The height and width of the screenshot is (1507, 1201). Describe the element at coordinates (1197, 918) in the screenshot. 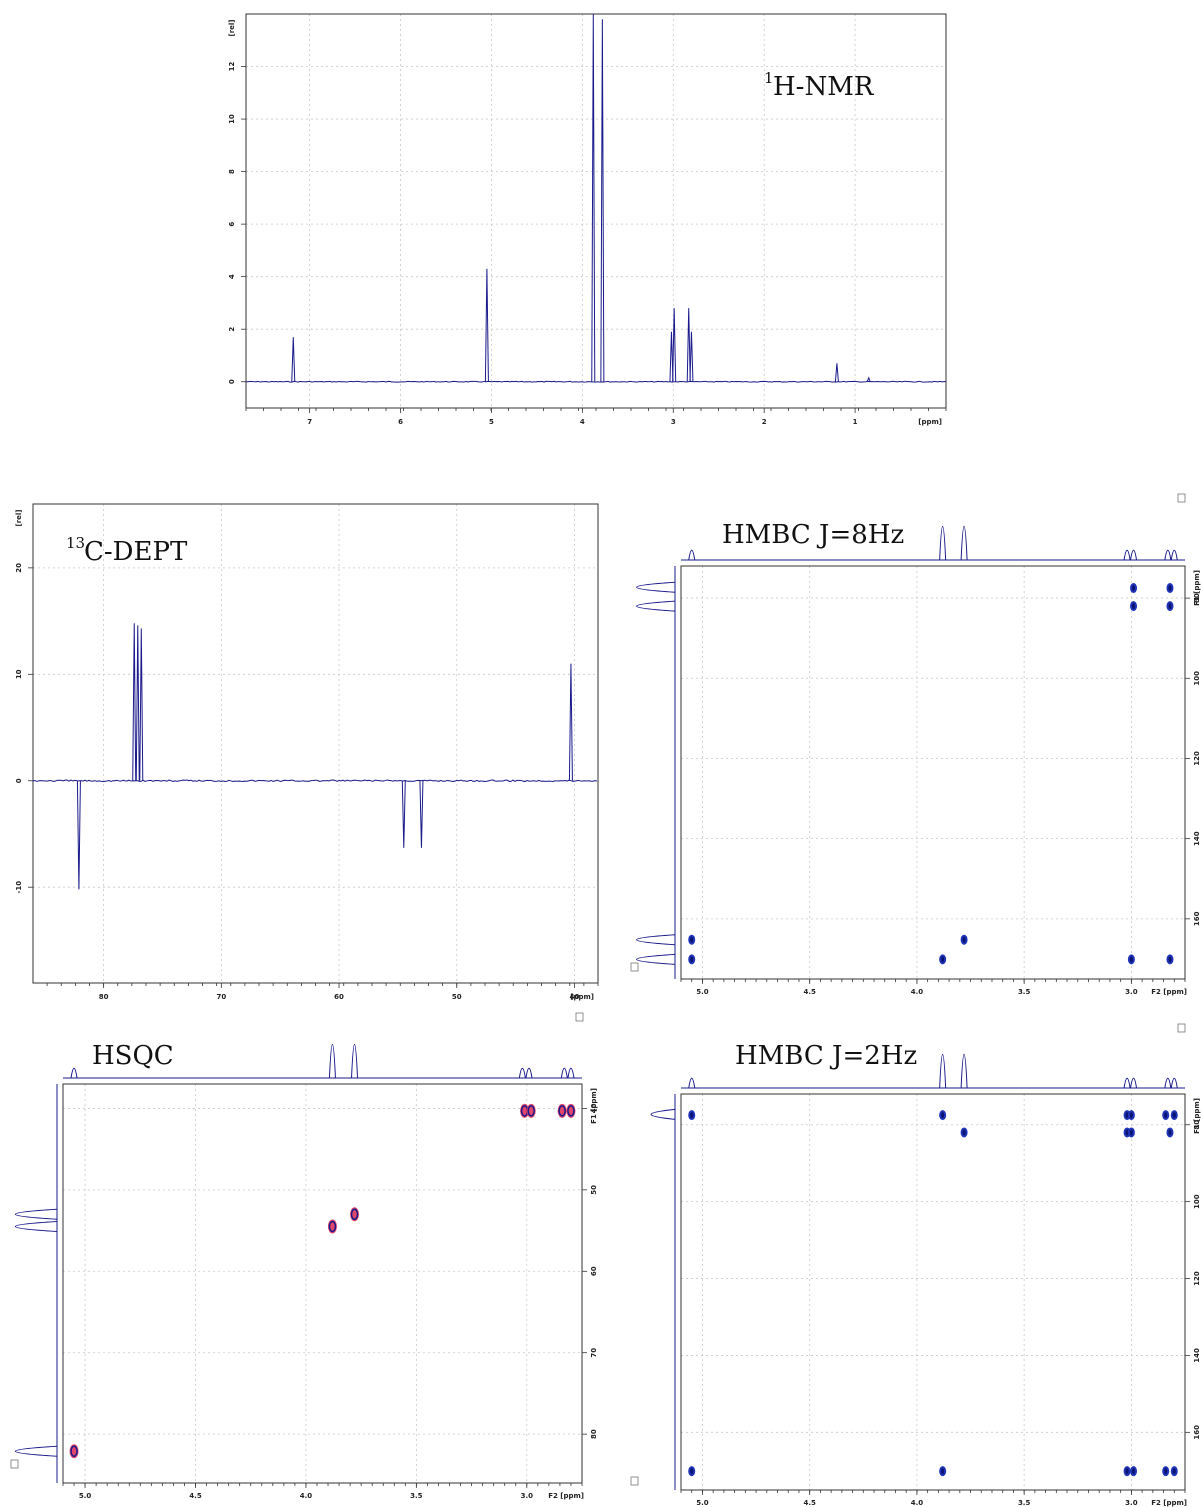

I see `y-tick-label: 160` at that location.